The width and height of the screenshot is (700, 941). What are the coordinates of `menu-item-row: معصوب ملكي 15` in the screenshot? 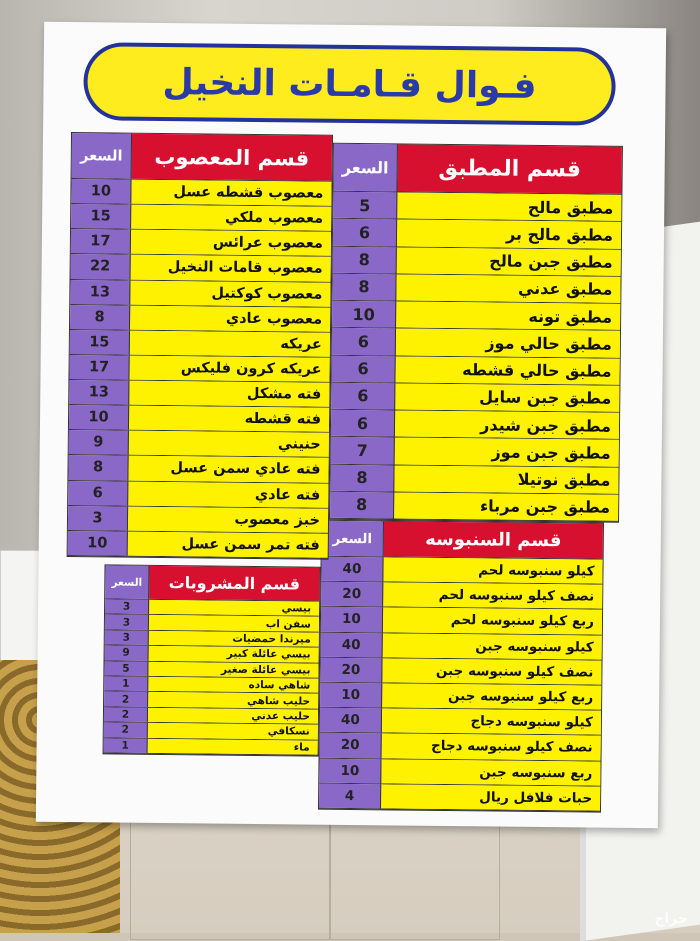 It's located at (201, 218).